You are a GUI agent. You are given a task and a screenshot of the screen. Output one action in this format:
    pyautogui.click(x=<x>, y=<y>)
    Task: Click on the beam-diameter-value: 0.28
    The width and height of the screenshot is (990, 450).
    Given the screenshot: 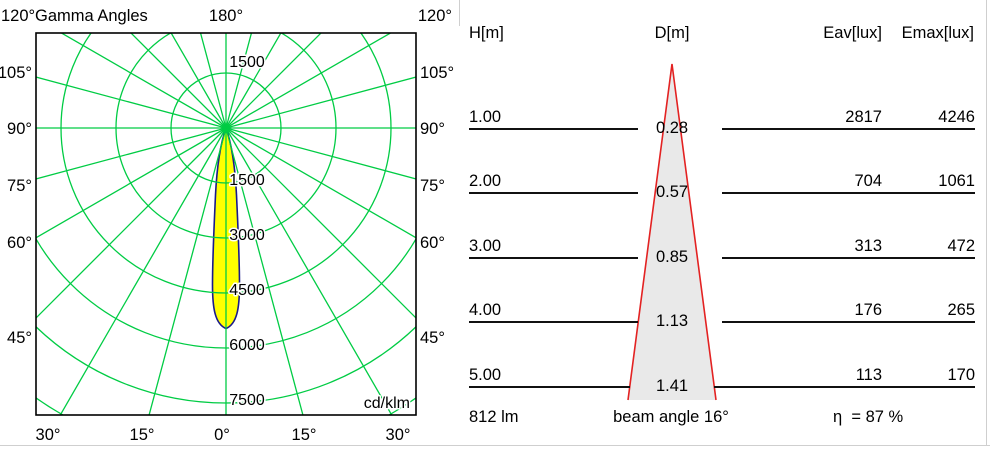 What is the action you would take?
    pyautogui.click(x=672, y=128)
    